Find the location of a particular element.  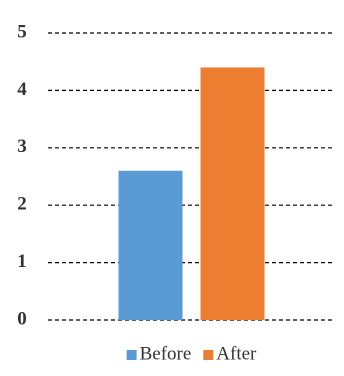

y-tick-label: 1 is located at coordinates (22, 261).